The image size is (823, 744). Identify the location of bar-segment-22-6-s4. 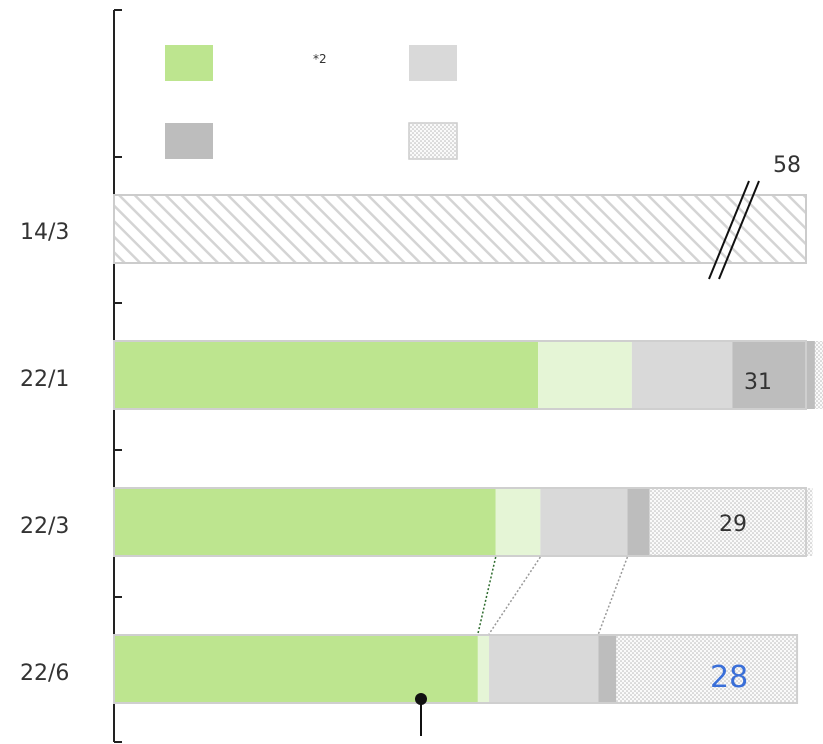
(707, 669).